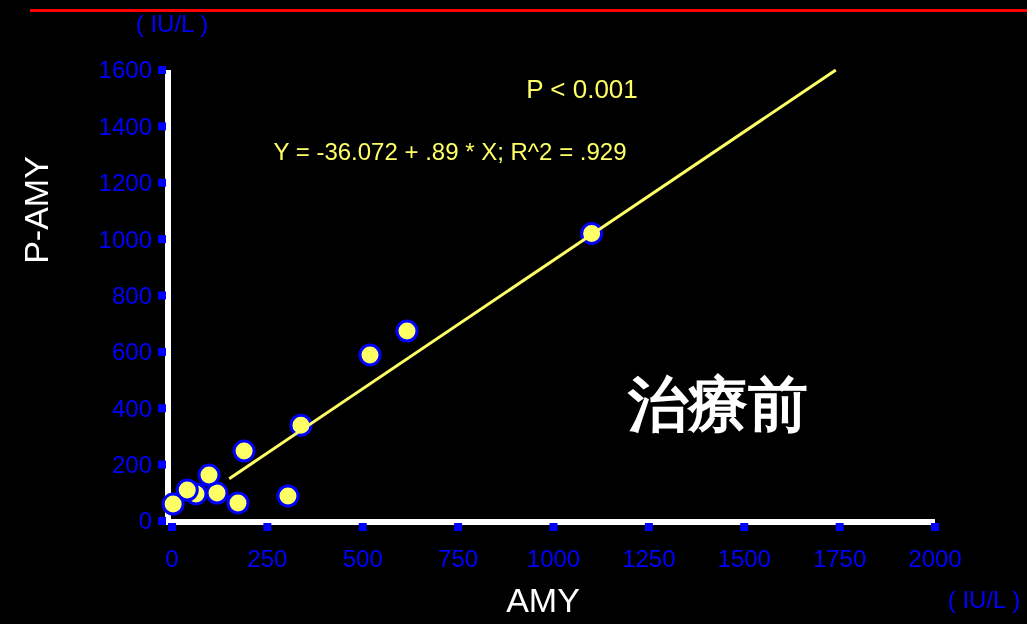  What do you see at coordinates (172, 558) in the screenshot?
I see `x-tick-label: 0` at bounding box center [172, 558].